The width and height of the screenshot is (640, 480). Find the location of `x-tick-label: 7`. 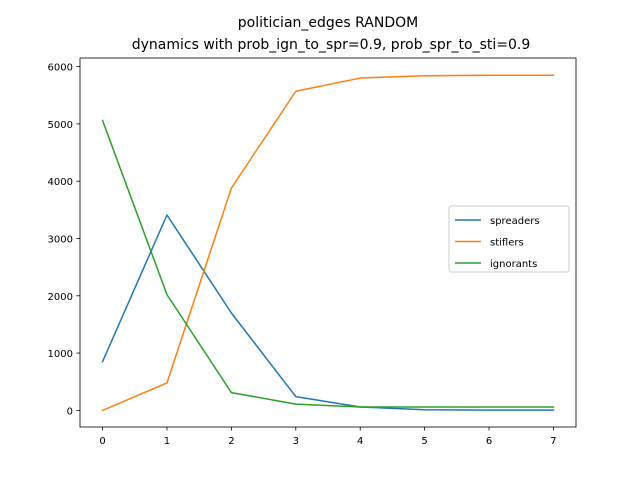

x-tick-label: 7 is located at coordinates (553, 441).